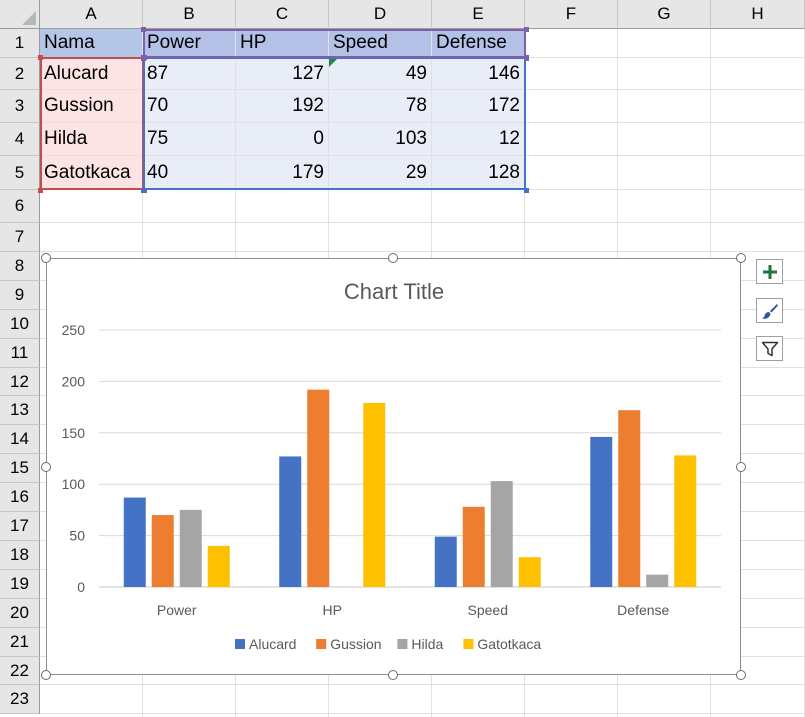  I want to click on bar-hilda-speed, so click(501, 534).